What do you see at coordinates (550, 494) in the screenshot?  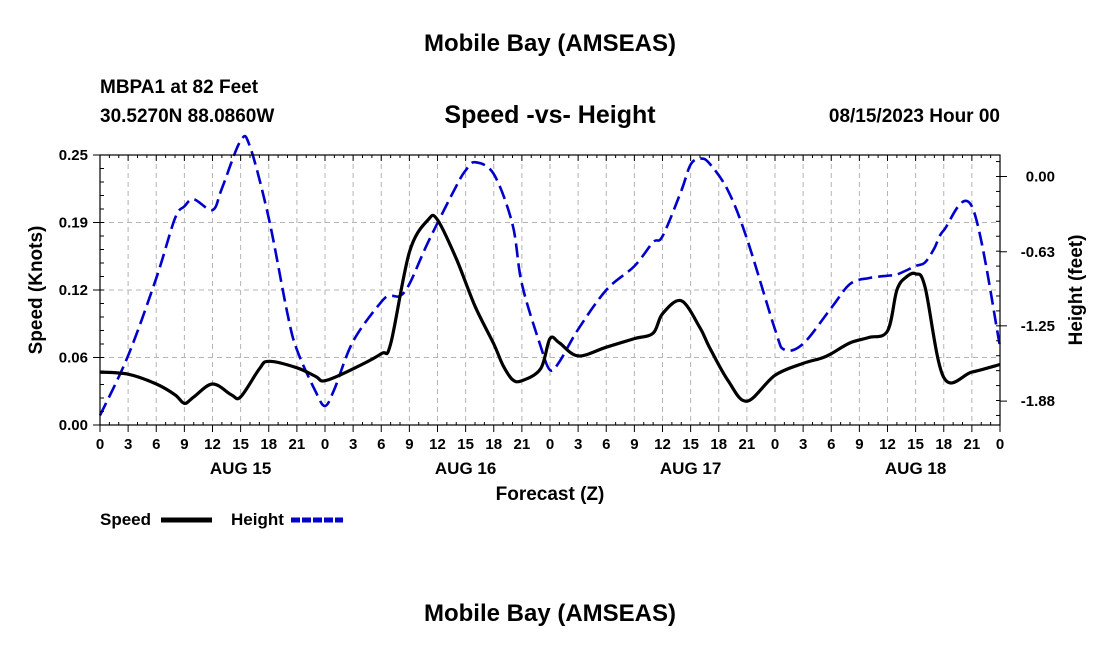 I see `x-axis-label: Forecast (Z)` at bounding box center [550, 494].